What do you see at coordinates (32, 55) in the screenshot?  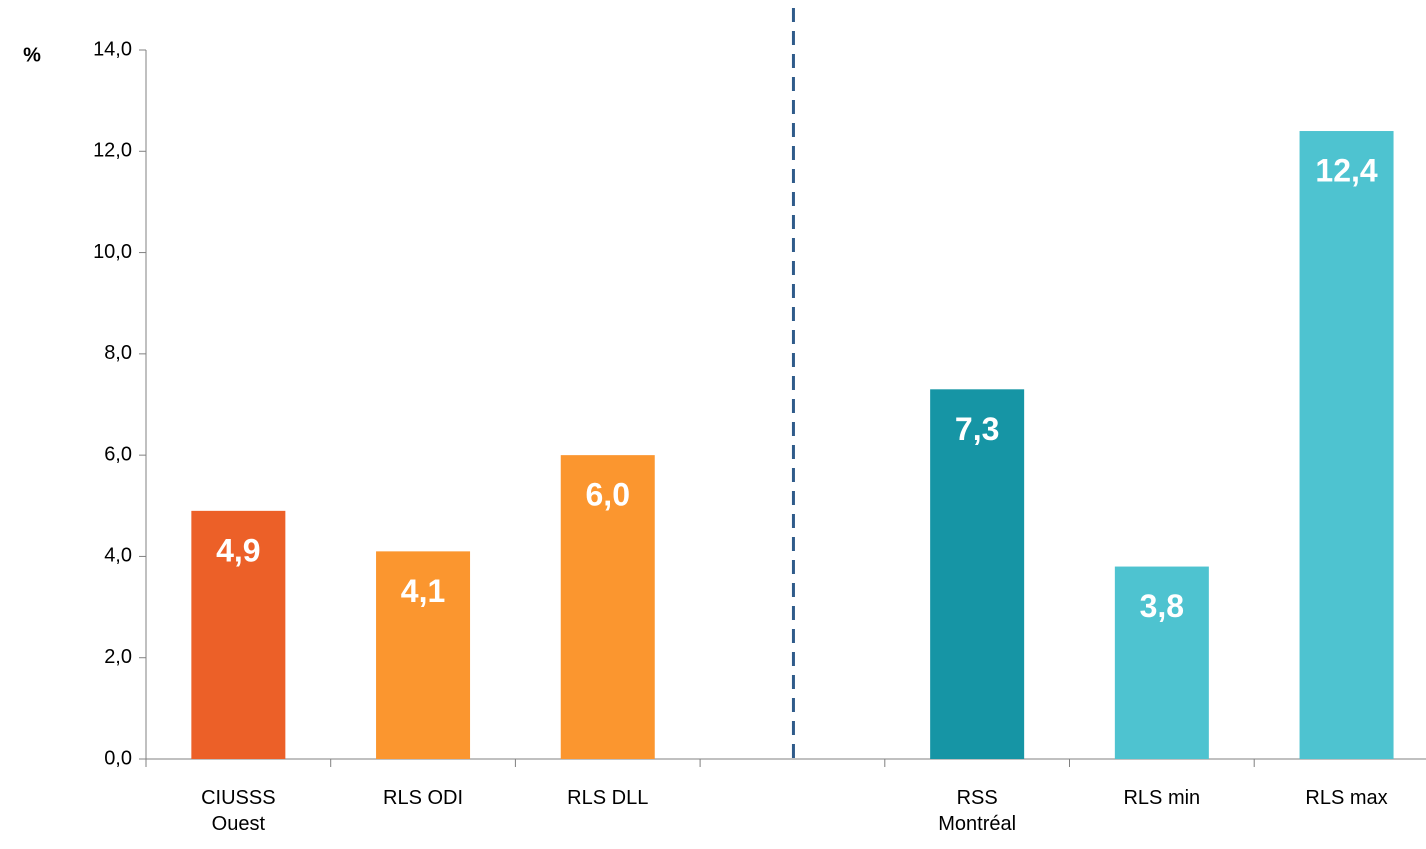 I see `y-axis-label: %` at bounding box center [32, 55].